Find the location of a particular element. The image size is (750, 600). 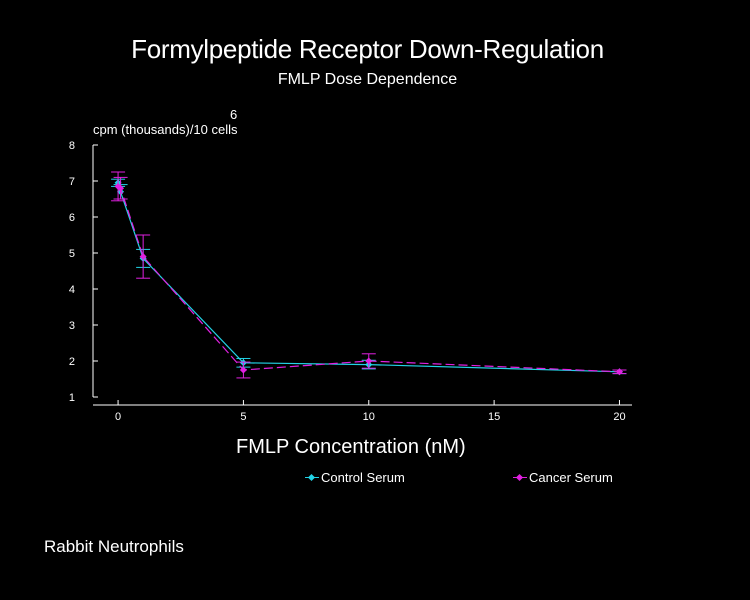

x-tick: 15 is located at coordinates (494, 411).